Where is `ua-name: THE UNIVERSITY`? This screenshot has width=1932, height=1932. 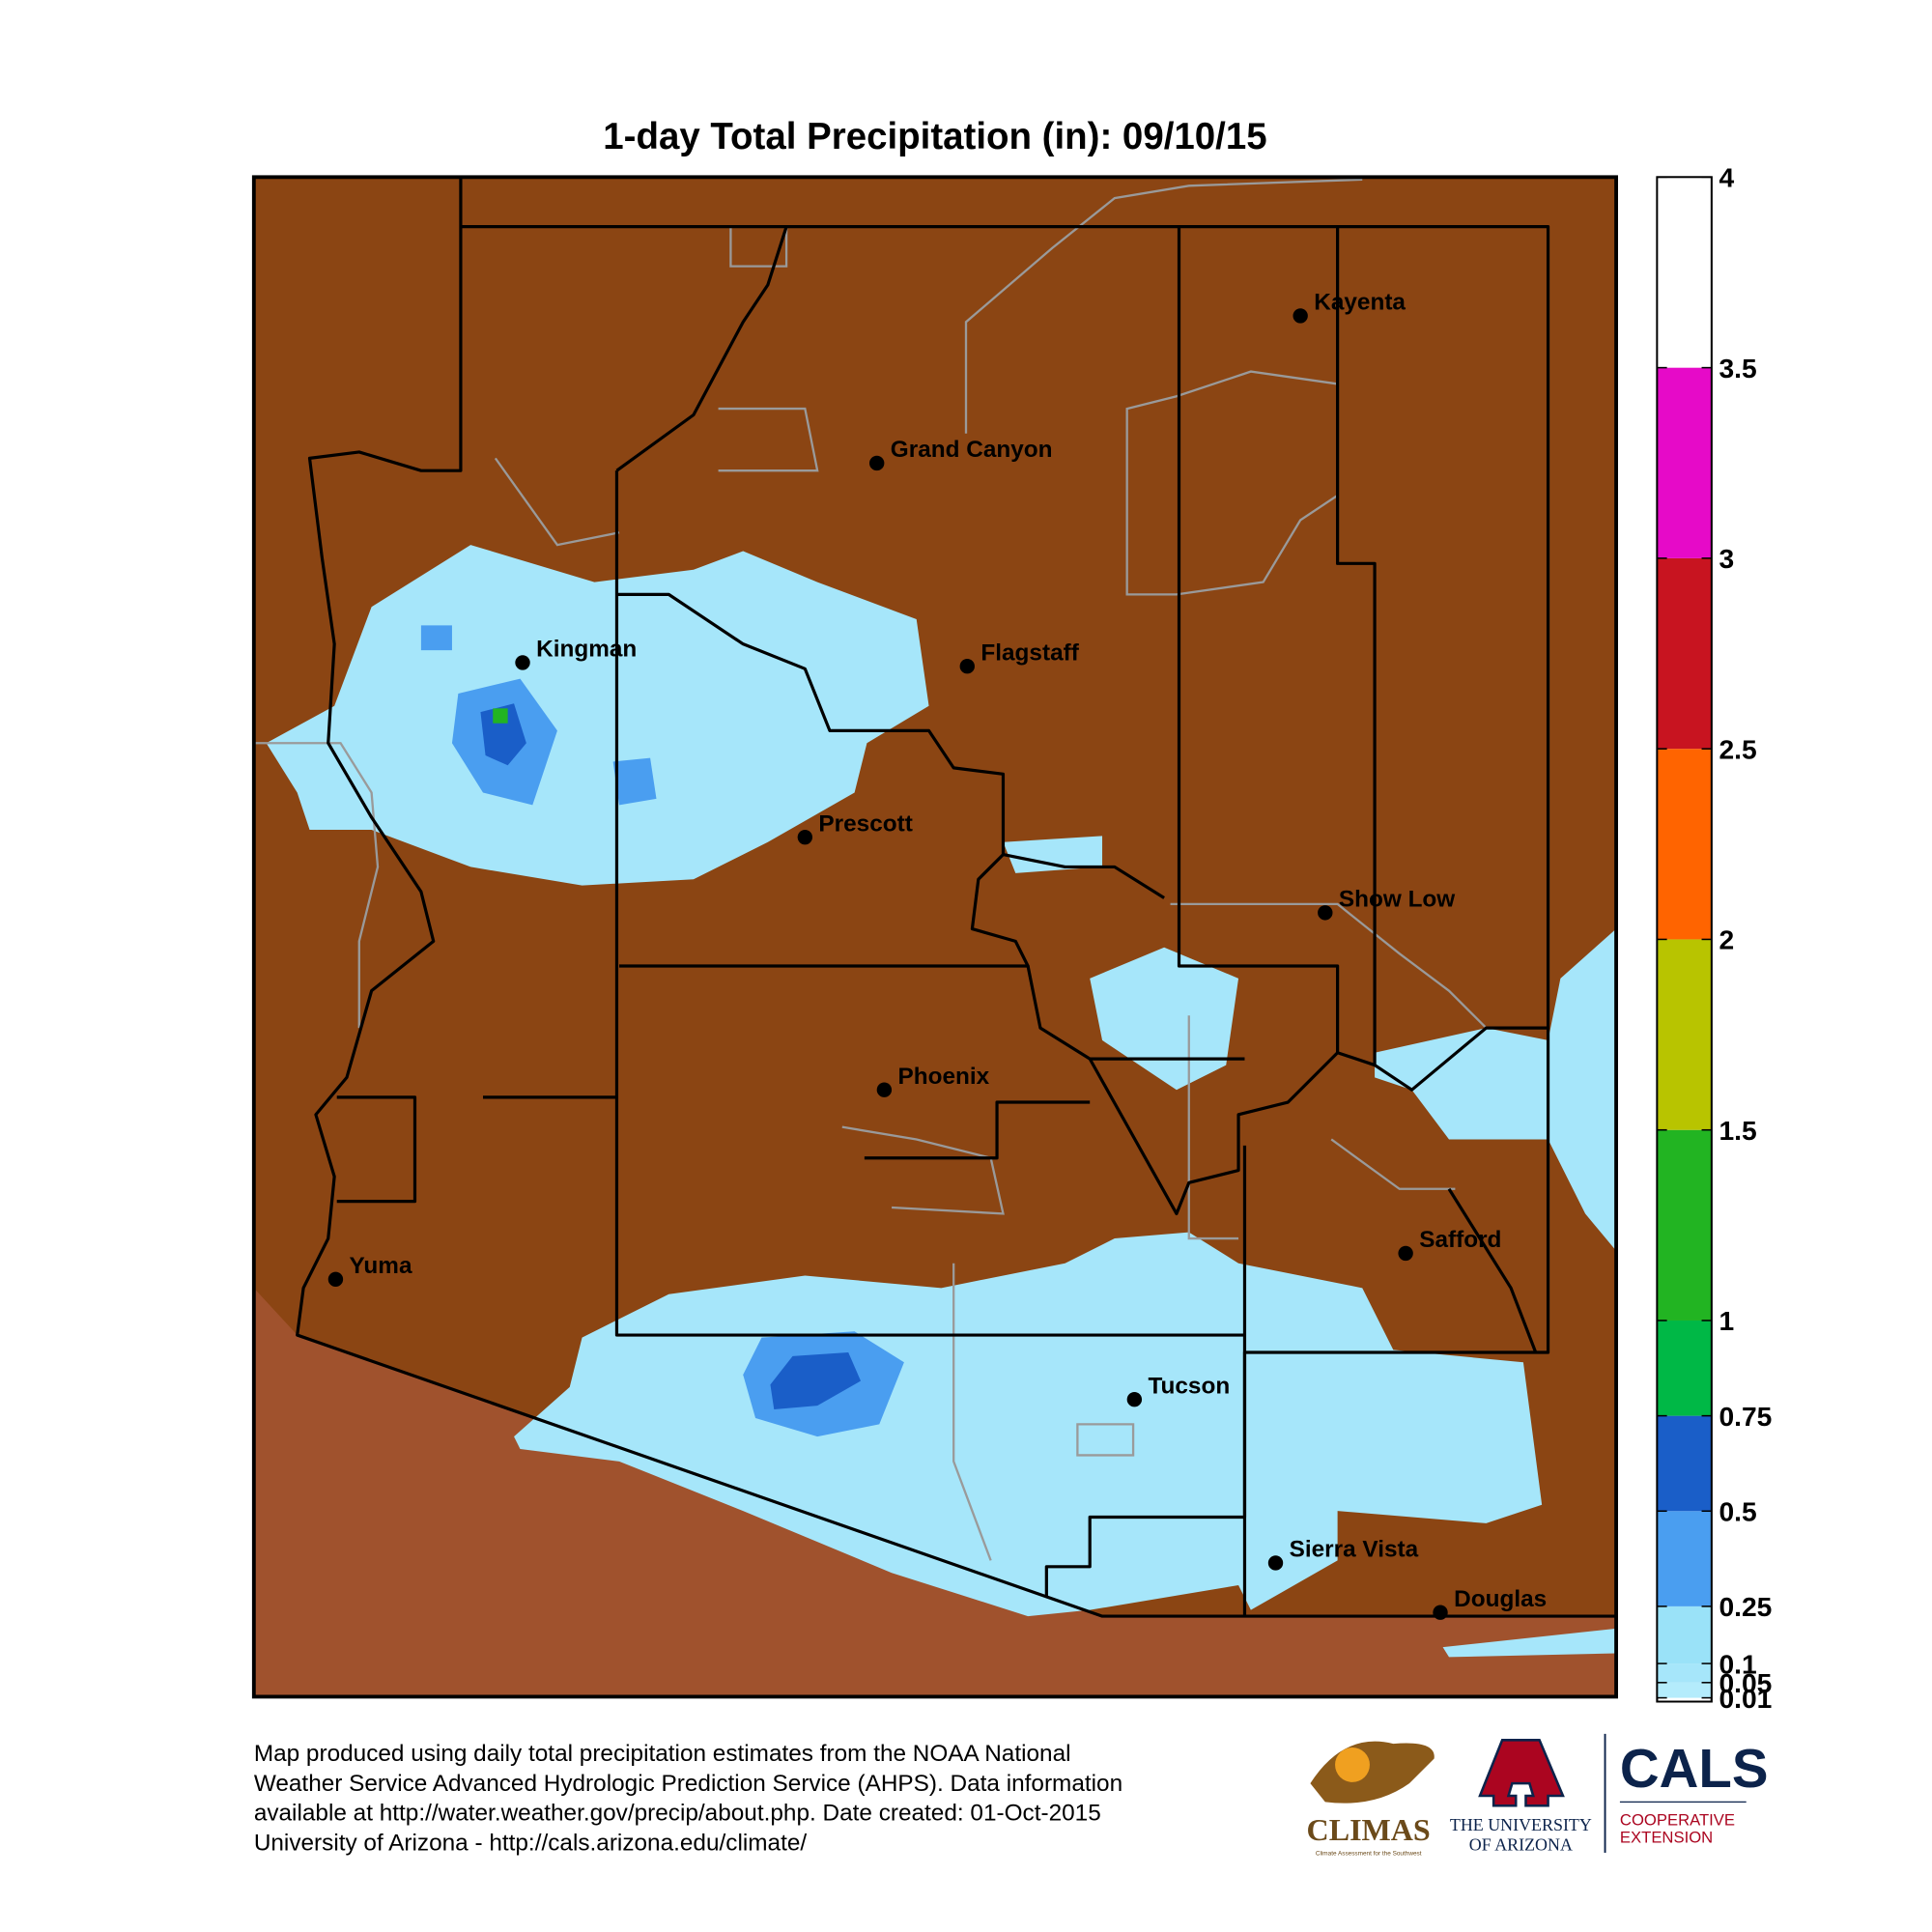 ua-name: THE UNIVERSITY is located at coordinates (1521, 1824).